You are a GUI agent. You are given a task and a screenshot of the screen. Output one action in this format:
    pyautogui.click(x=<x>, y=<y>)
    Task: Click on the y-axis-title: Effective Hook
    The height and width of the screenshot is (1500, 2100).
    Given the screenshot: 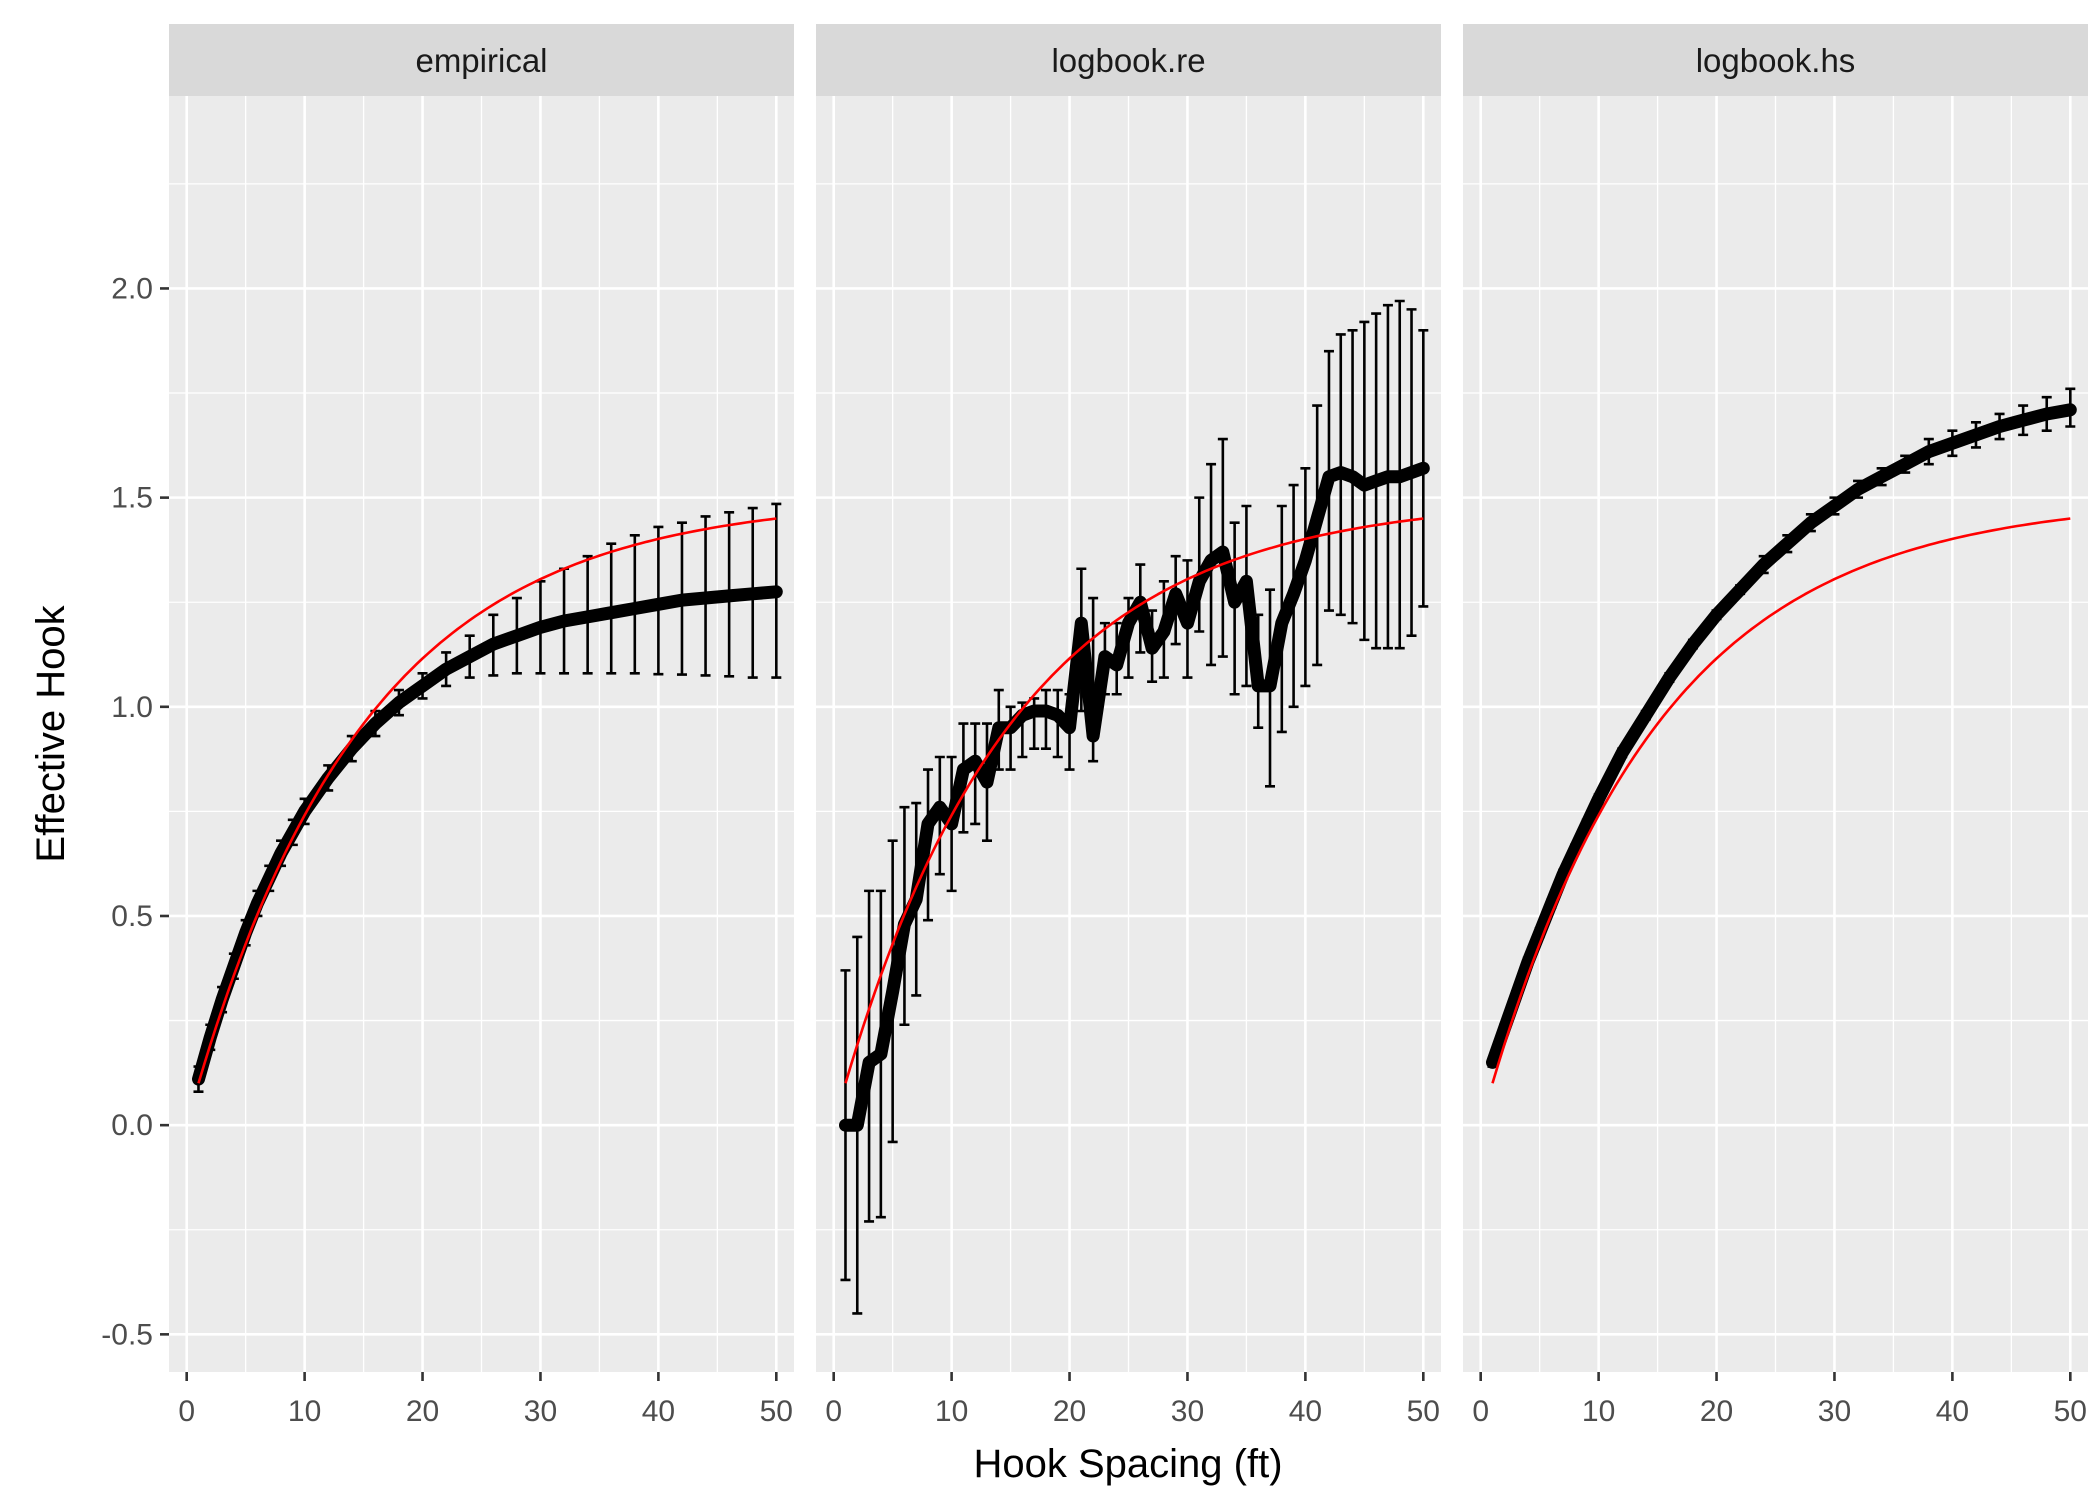 What is the action you would take?
    pyautogui.click(x=51, y=733)
    